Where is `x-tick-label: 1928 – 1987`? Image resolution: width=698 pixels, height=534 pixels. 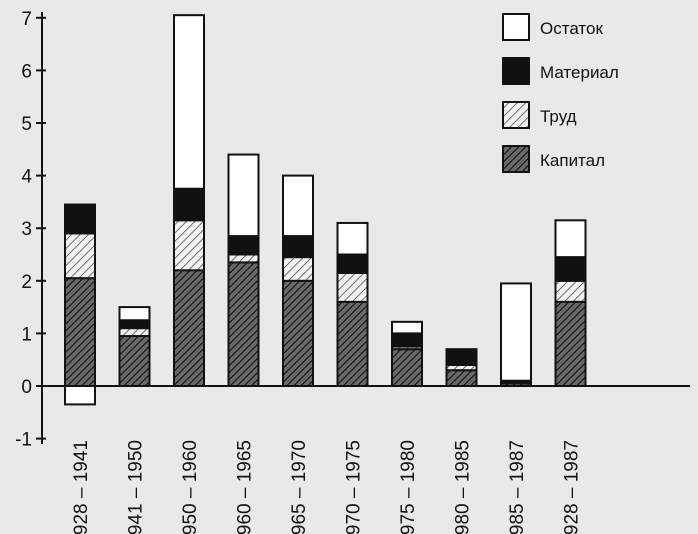
x-tick-label: 1928 – 1987 is located at coordinates (572, 487).